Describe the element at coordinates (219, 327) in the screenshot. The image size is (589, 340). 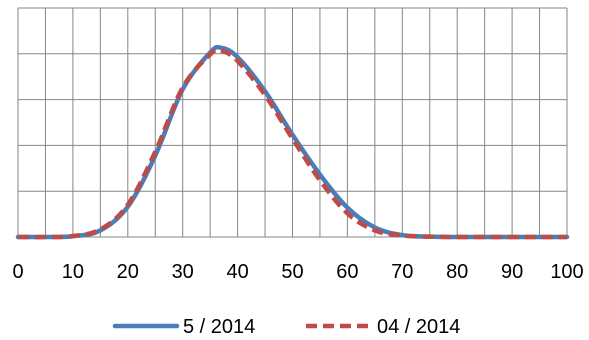
I see `legend-label-5-2014: 5 / 2014` at that location.